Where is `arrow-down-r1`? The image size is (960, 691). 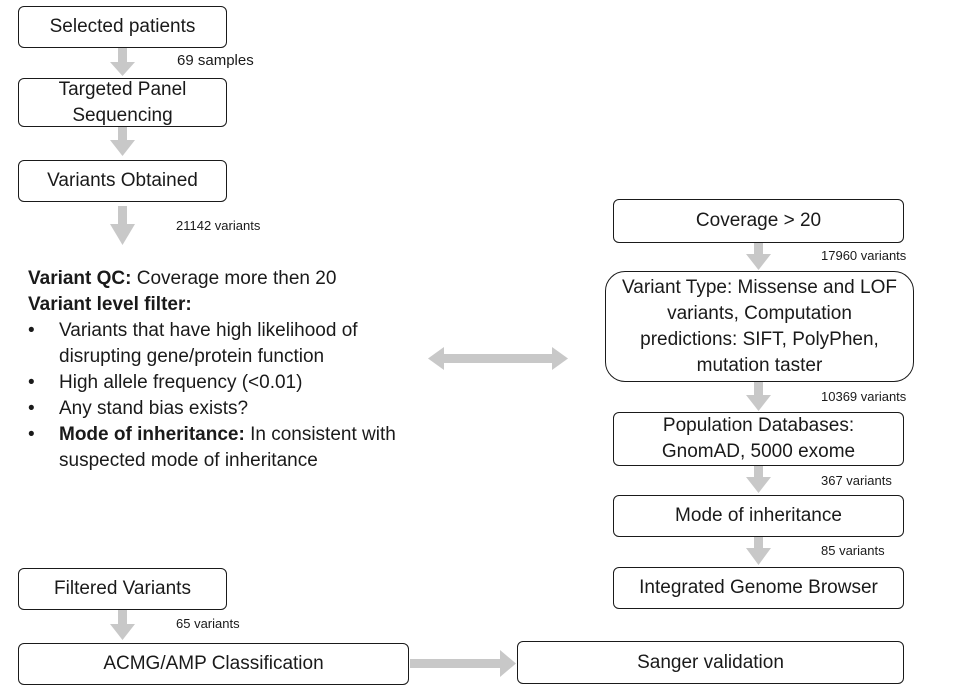
arrow-down-r1 is located at coordinates (758, 256).